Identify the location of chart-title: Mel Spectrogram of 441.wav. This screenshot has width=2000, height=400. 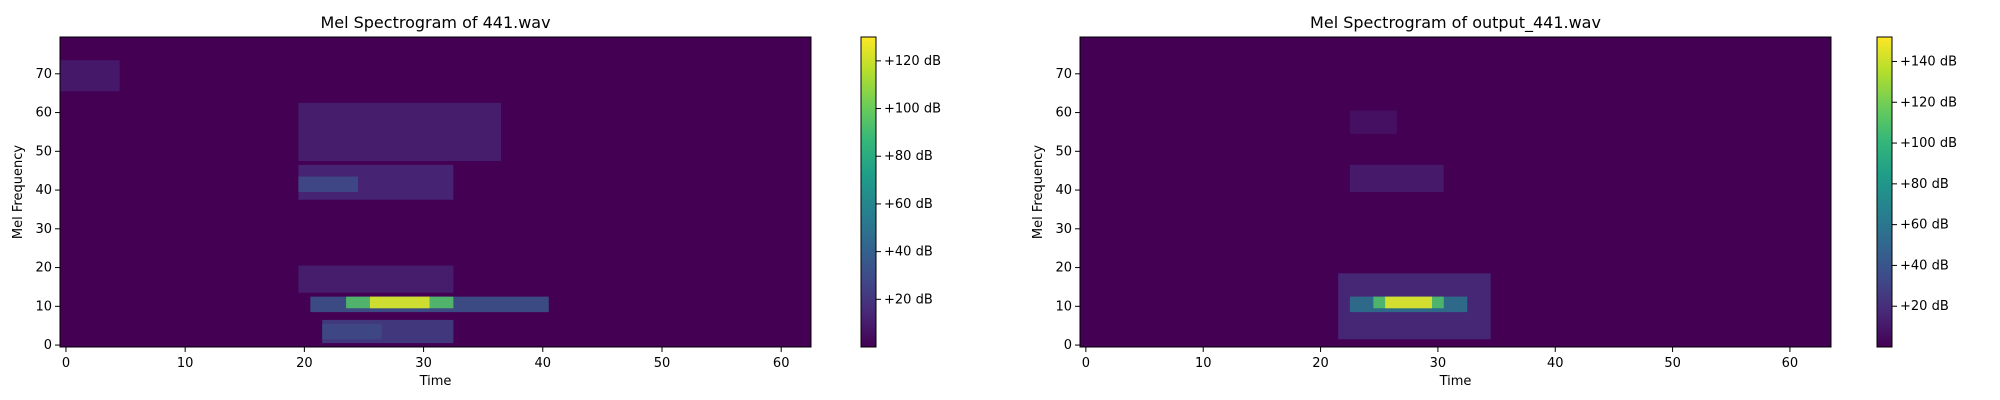
(435, 22).